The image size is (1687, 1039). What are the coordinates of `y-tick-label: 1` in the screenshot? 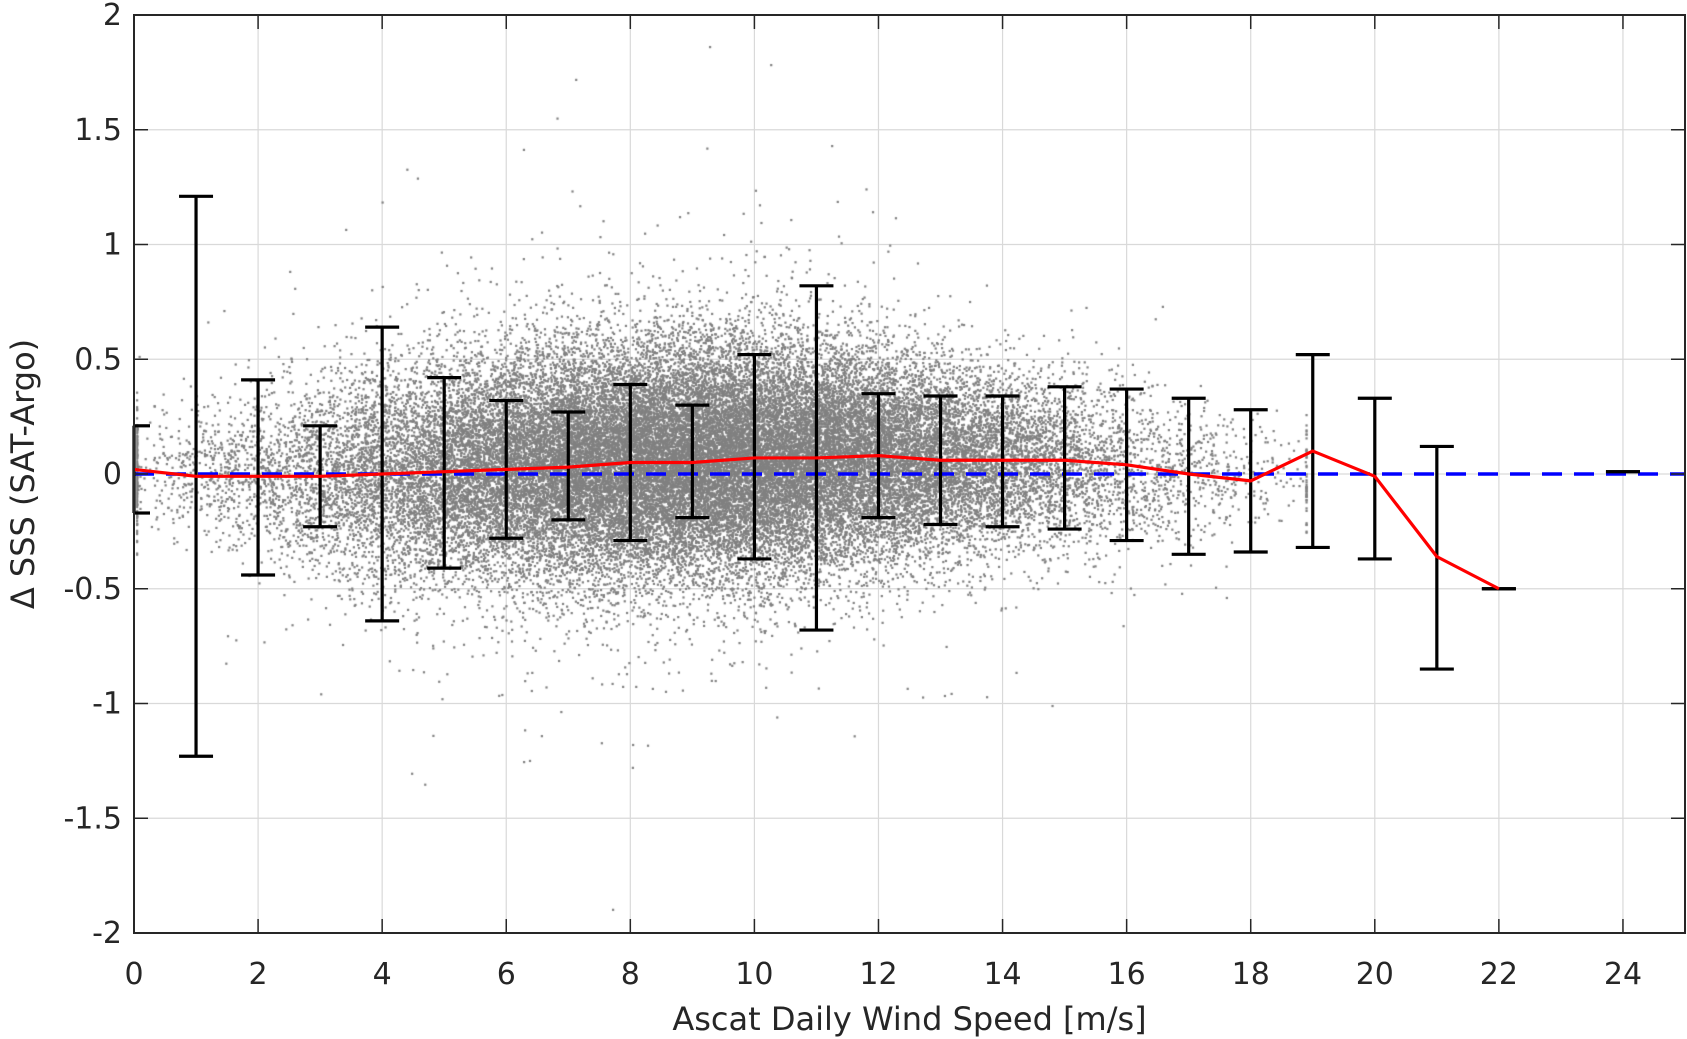 It's located at (112, 245).